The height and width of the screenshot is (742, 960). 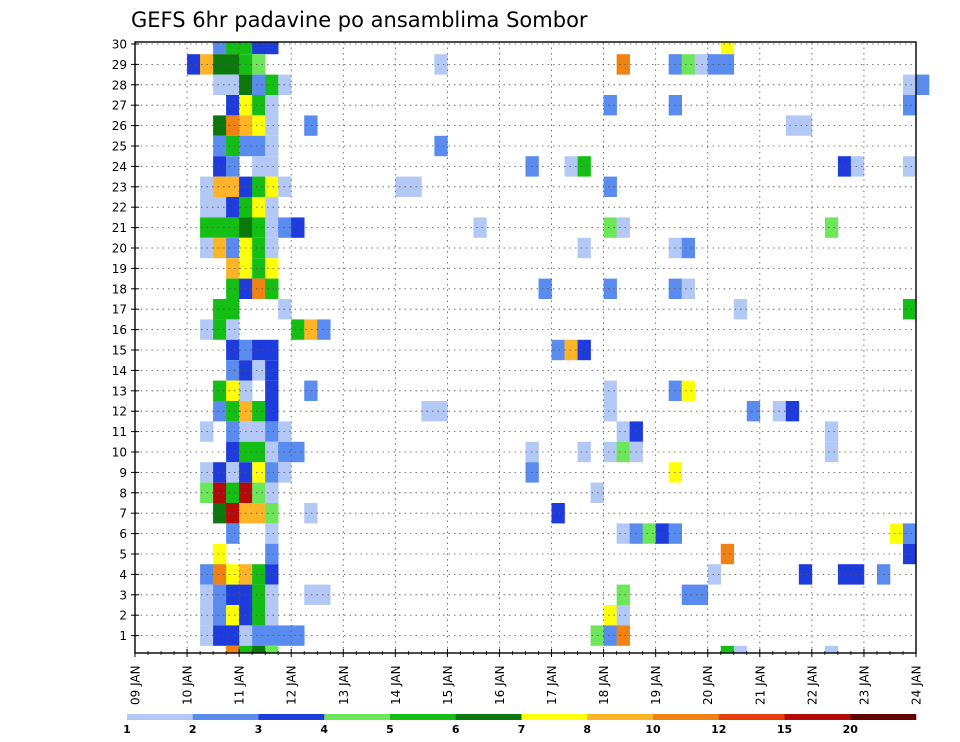 I want to click on y-tick-label: 1, so click(x=123, y=636).